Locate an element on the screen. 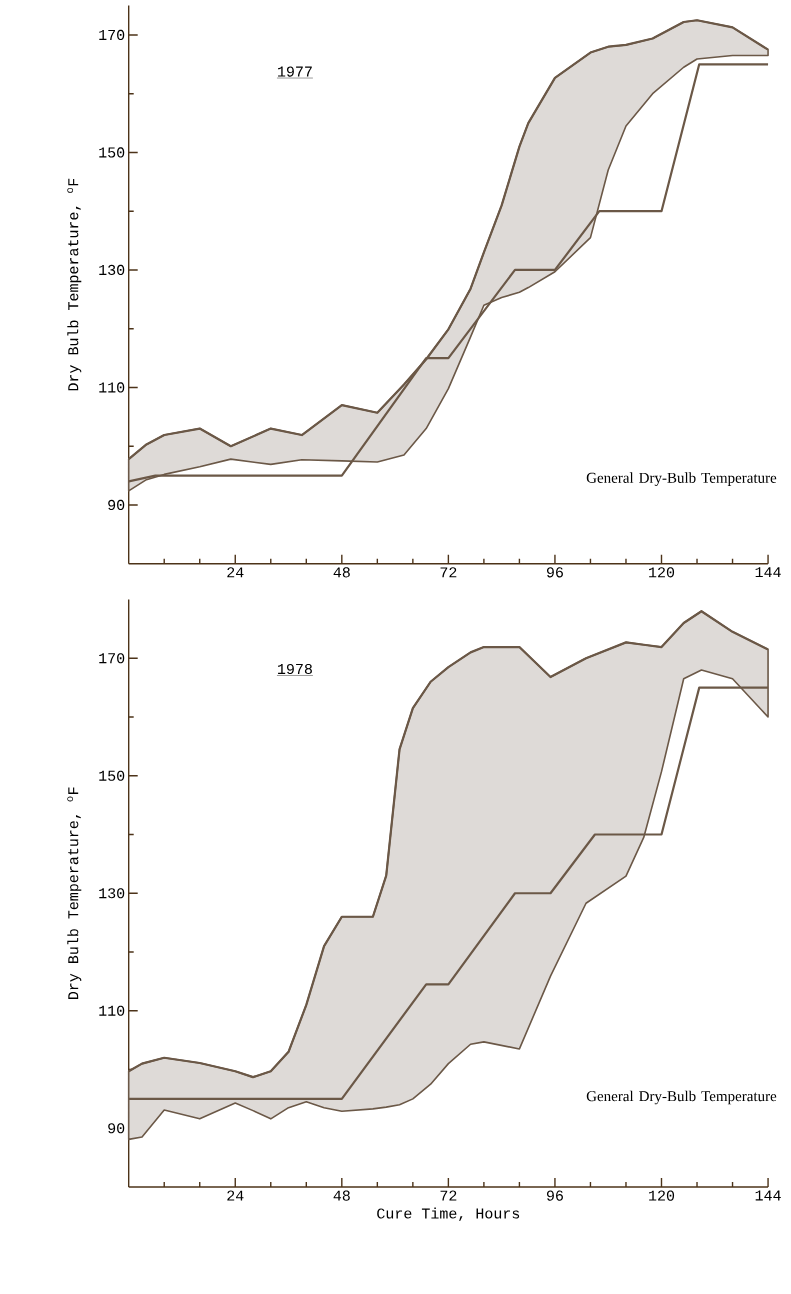  x-axis-title: Cure Time, Hours is located at coordinates (448, 1214).